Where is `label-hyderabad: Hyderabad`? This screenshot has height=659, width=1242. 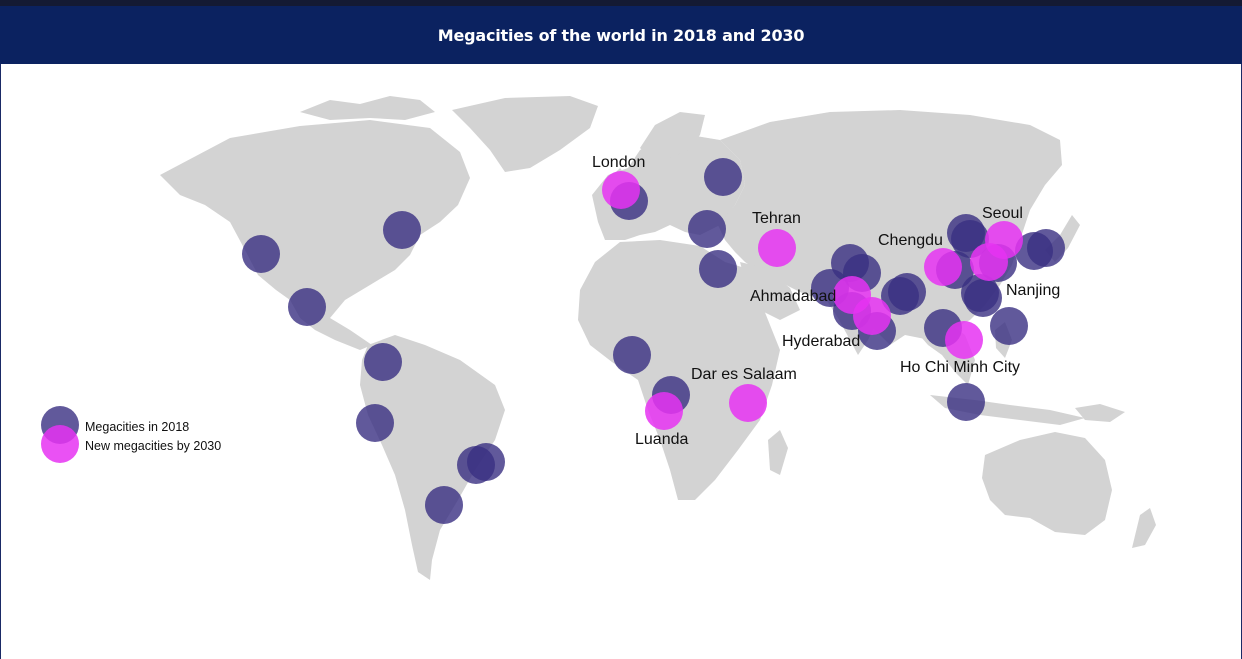 label-hyderabad: Hyderabad is located at coordinates (821, 341).